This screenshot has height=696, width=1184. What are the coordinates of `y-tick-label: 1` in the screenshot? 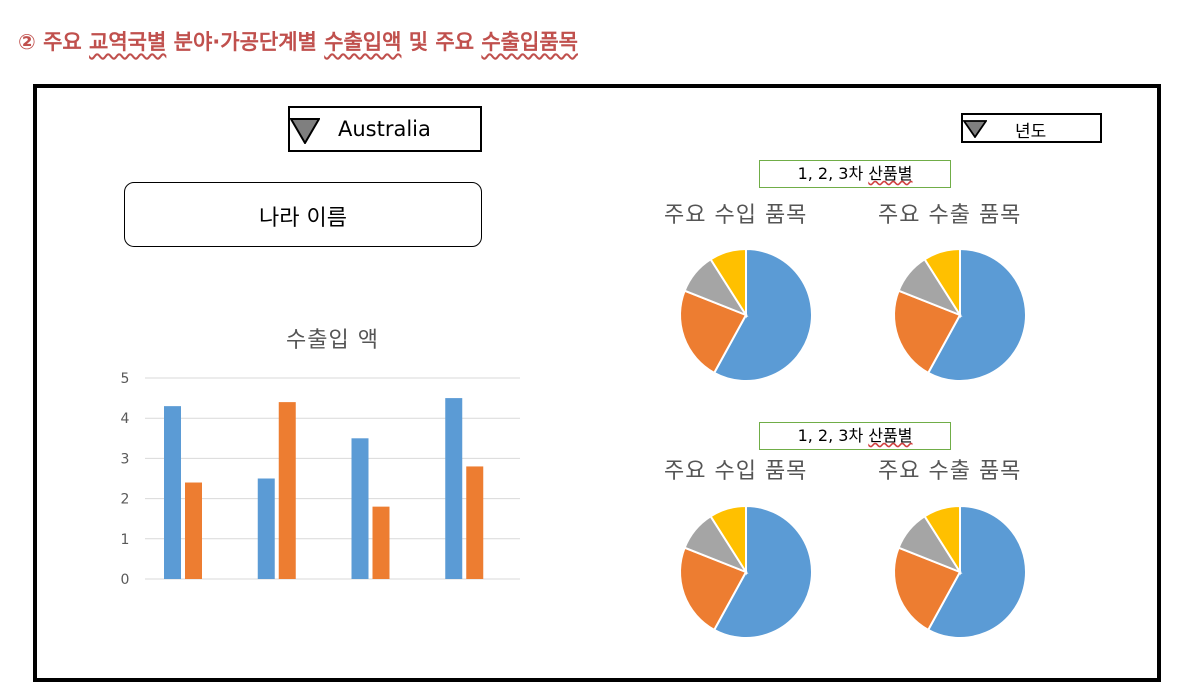 It's located at (125, 540).